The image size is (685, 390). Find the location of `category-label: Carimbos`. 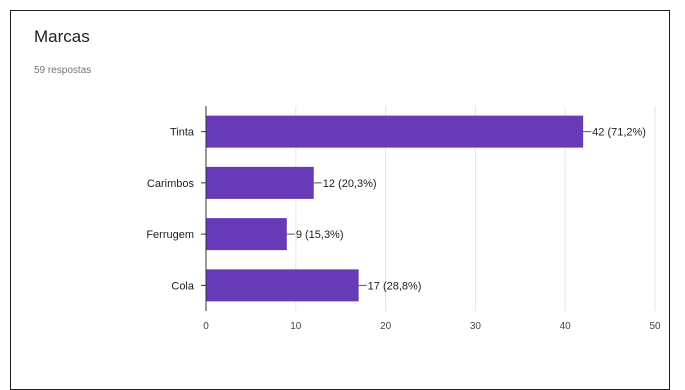

category-label: Carimbos is located at coordinates (171, 184).